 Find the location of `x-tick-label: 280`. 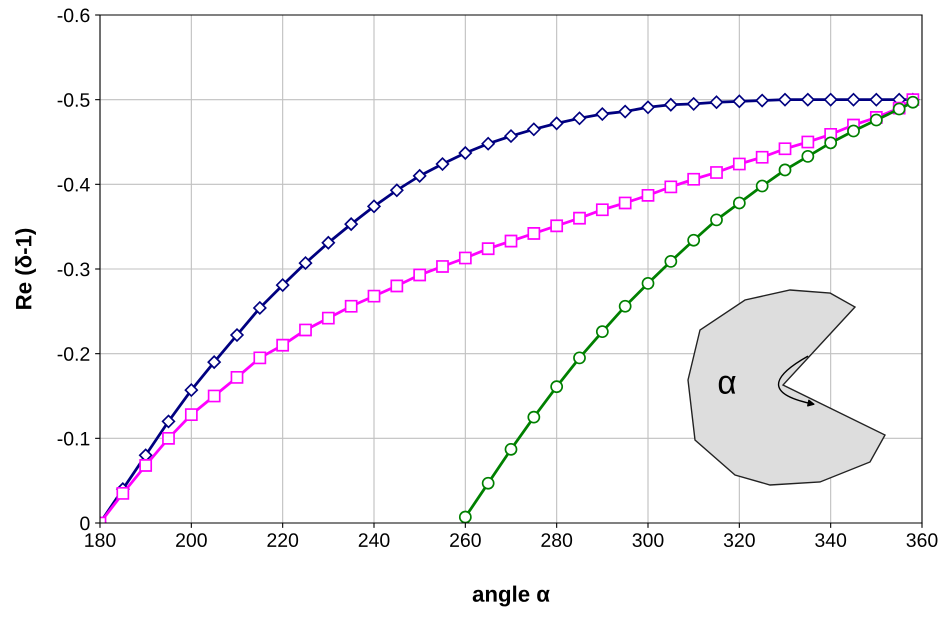

x-tick-label: 280 is located at coordinates (556, 540).